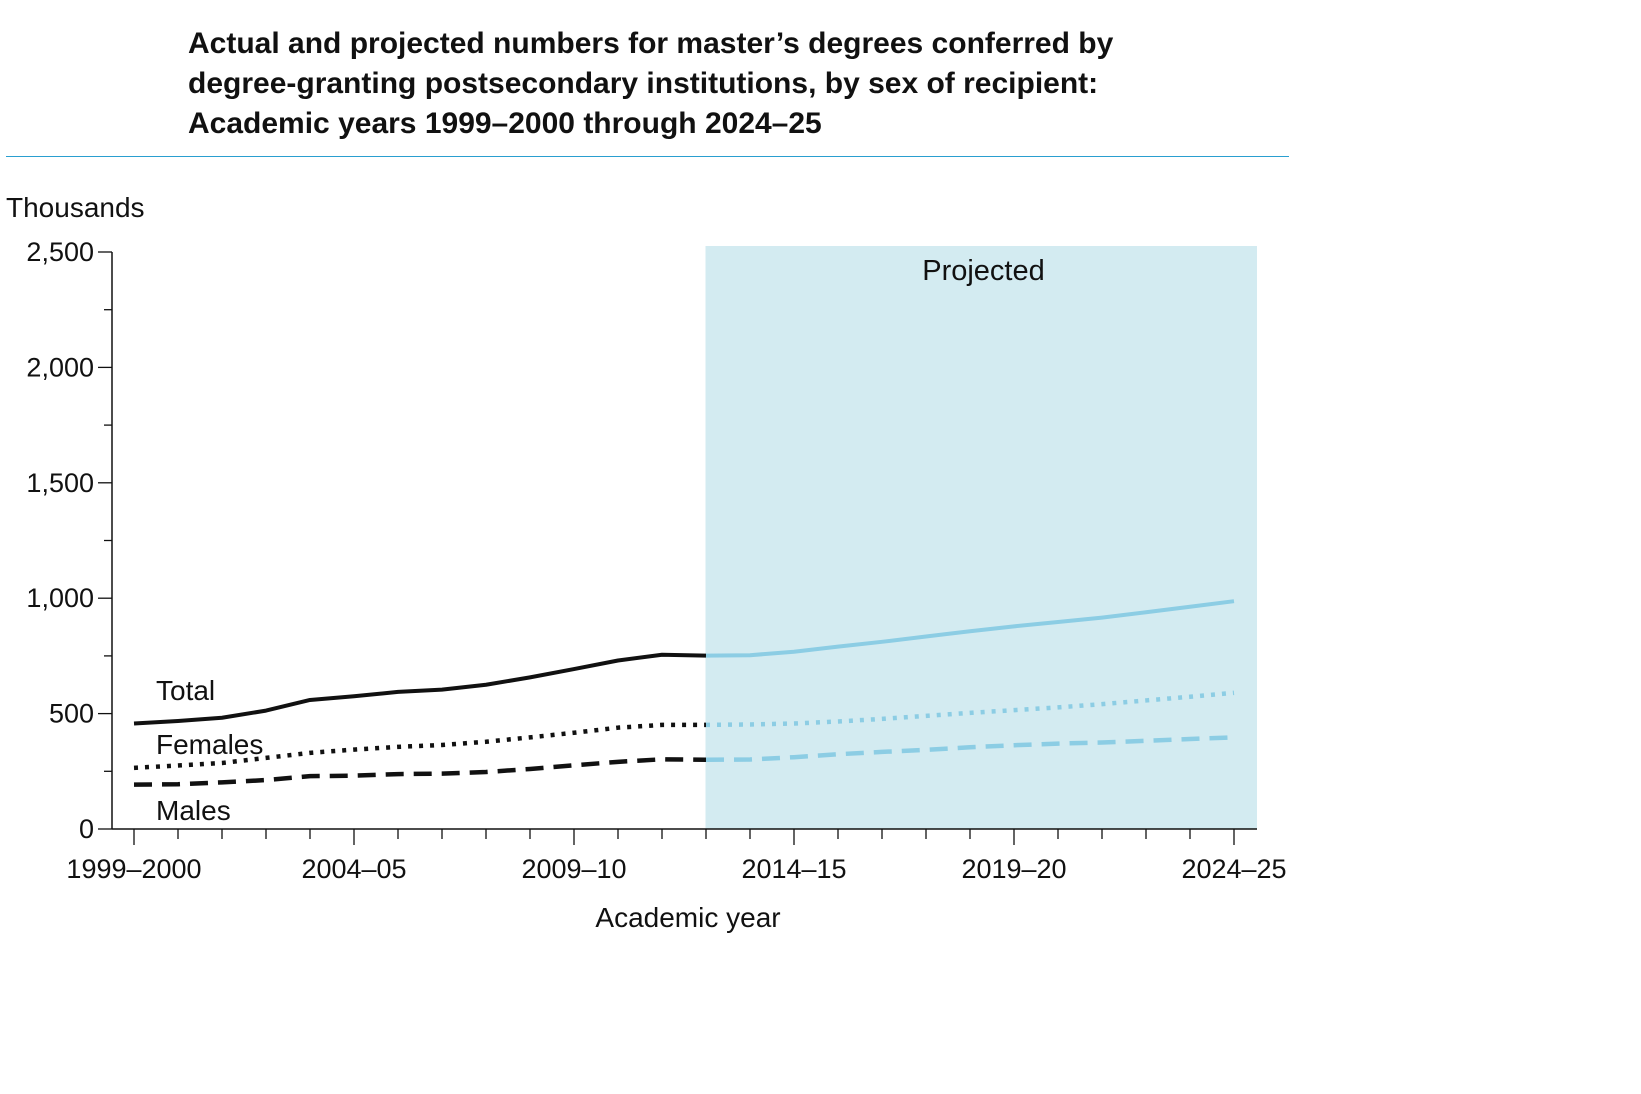 This screenshot has width=1641, height=1094. Describe the element at coordinates (420, 772) in the screenshot. I see `series-males-actual` at that location.